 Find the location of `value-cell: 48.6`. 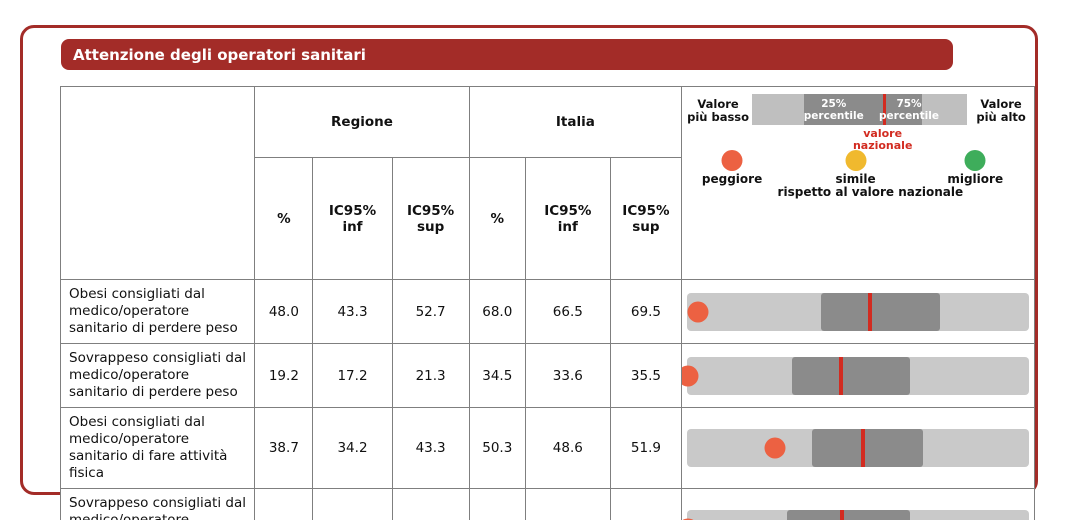

value-cell: 48.6 is located at coordinates (567, 448).